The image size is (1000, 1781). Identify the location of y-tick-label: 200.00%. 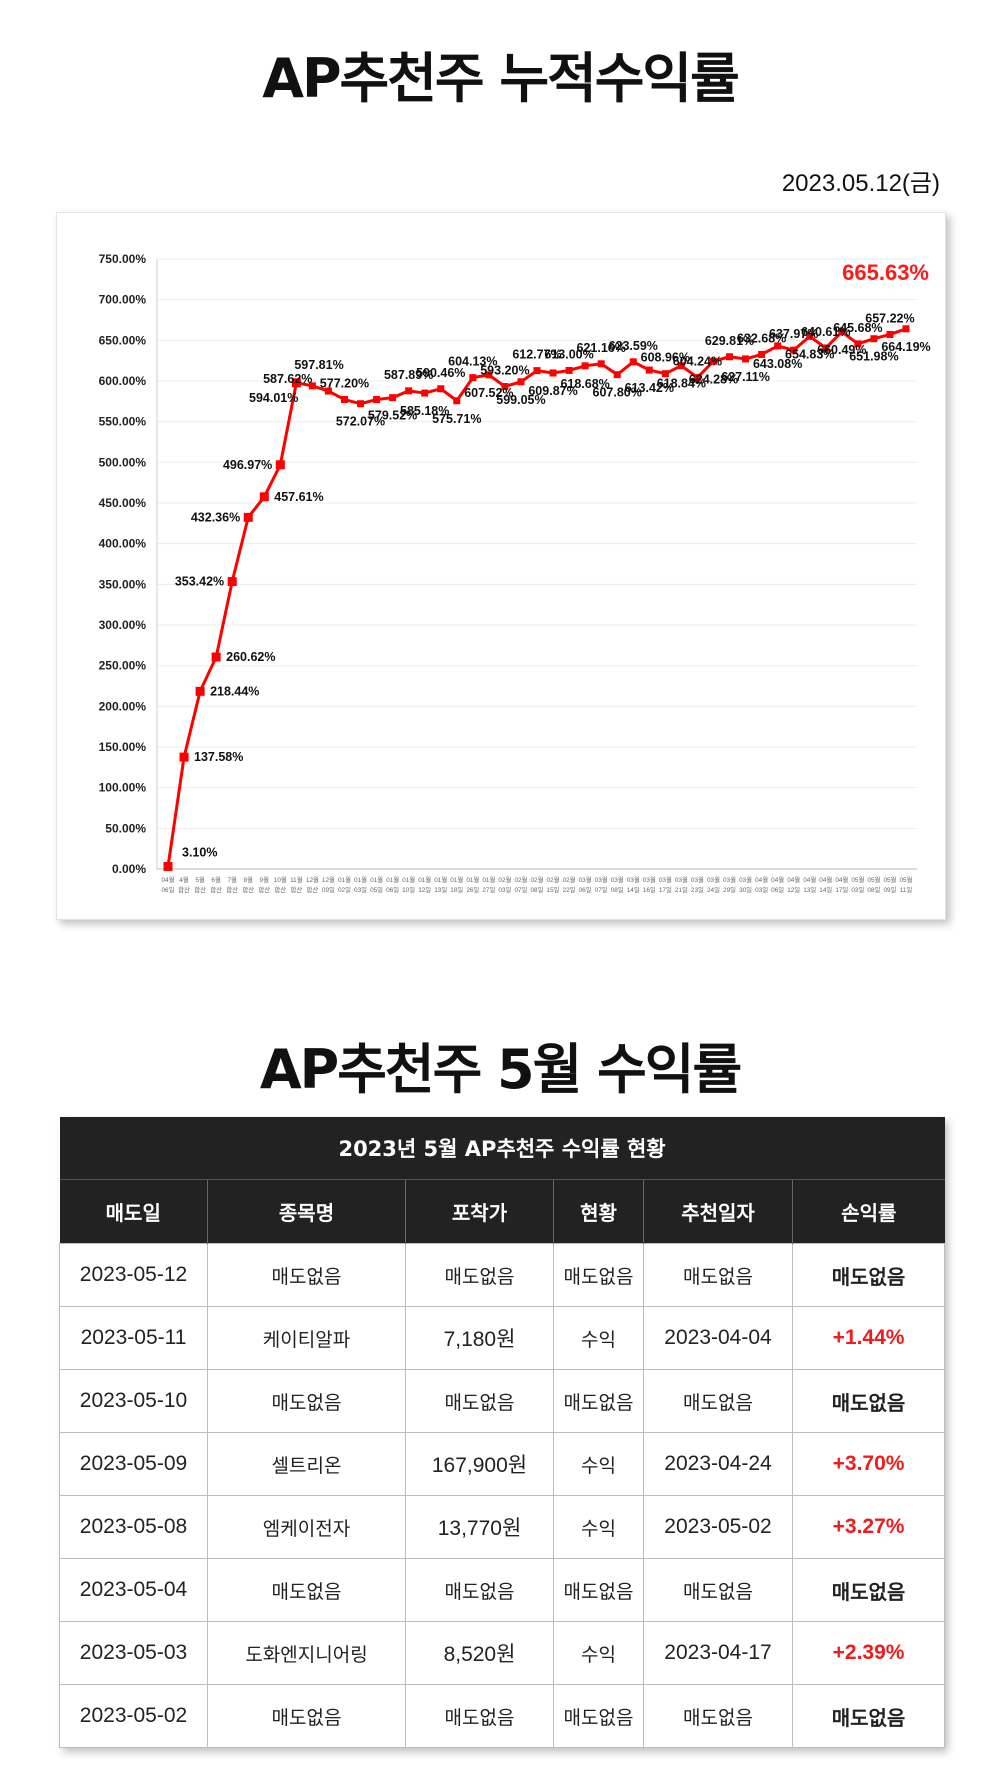
(123, 706).